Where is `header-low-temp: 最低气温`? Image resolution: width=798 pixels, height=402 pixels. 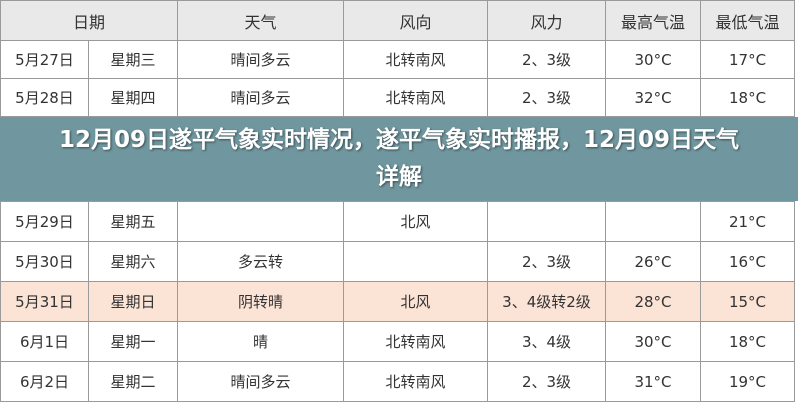 header-low-temp: 最低气温 is located at coordinates (748, 20).